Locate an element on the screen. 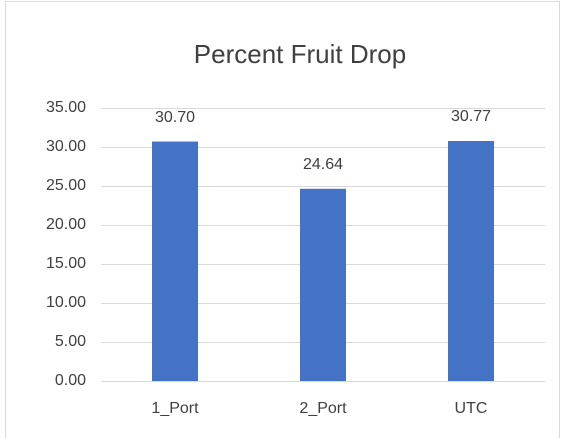 The width and height of the screenshot is (566, 438). y-tick-label: 15.00 is located at coordinates (66, 263).